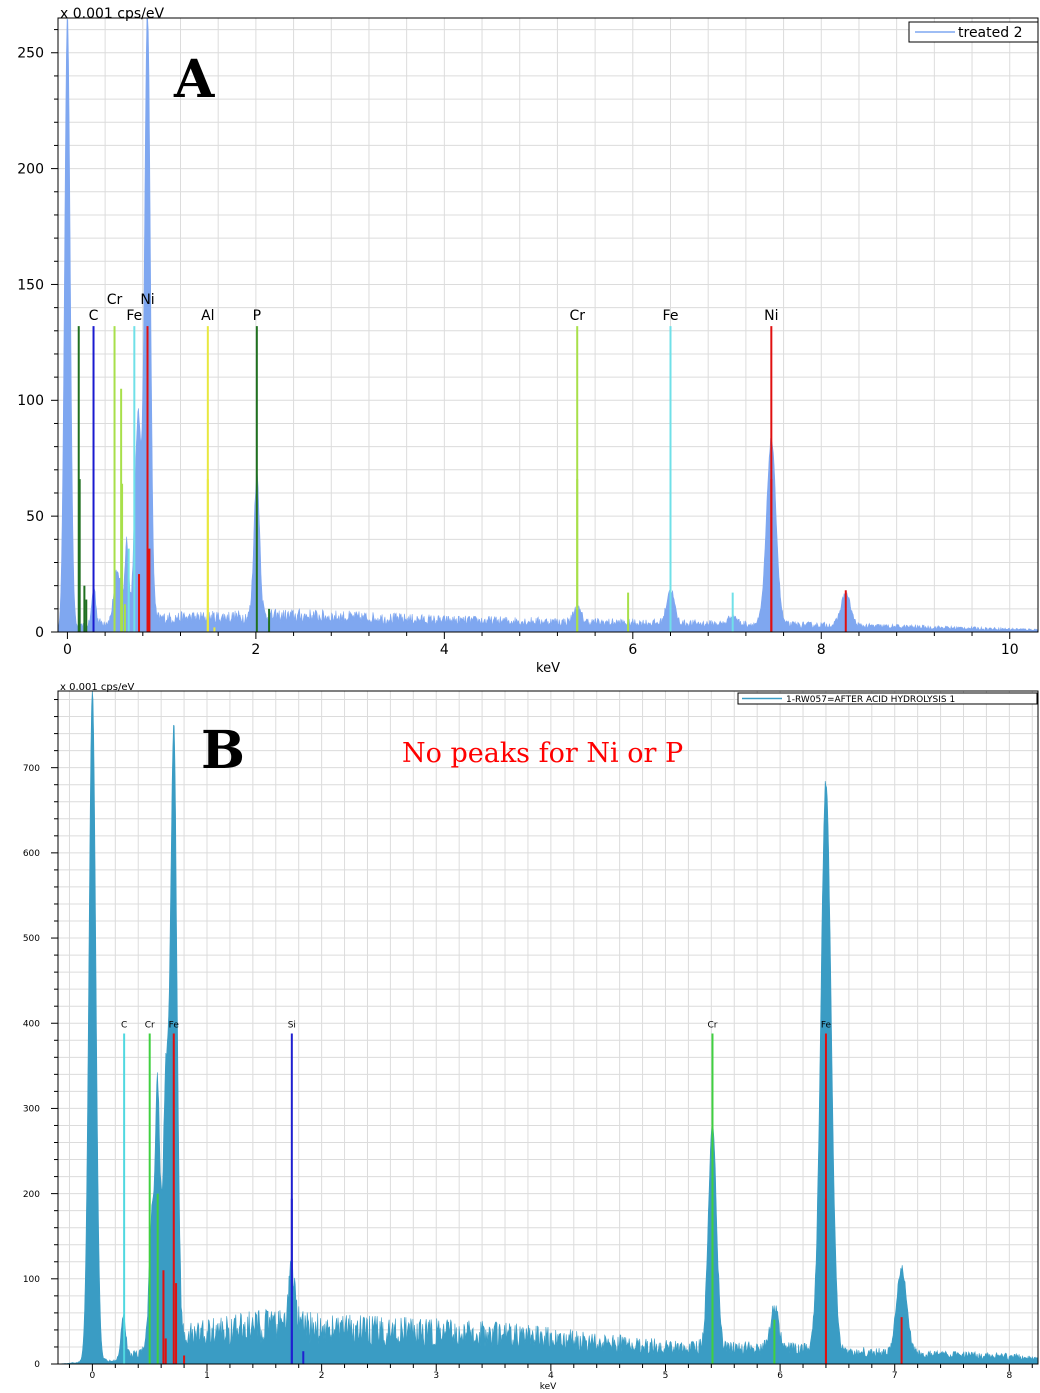  Describe the element at coordinates (207, 316) in the screenshot. I see `element-label: Al` at that location.